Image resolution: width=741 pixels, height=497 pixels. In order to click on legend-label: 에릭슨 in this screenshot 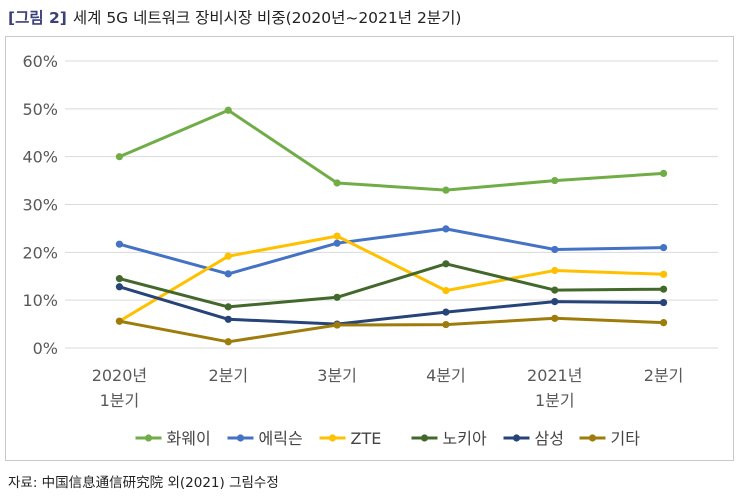, I will do `click(281, 438)`.